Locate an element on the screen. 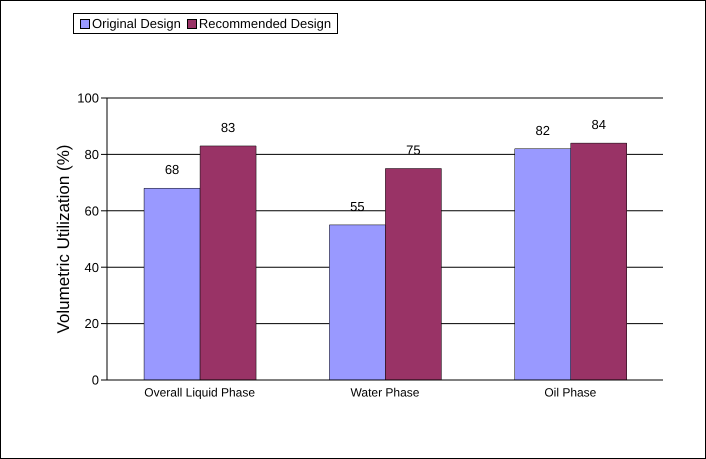 The width and height of the screenshot is (706, 459). y-tick-label: 40 is located at coordinates (91, 267).